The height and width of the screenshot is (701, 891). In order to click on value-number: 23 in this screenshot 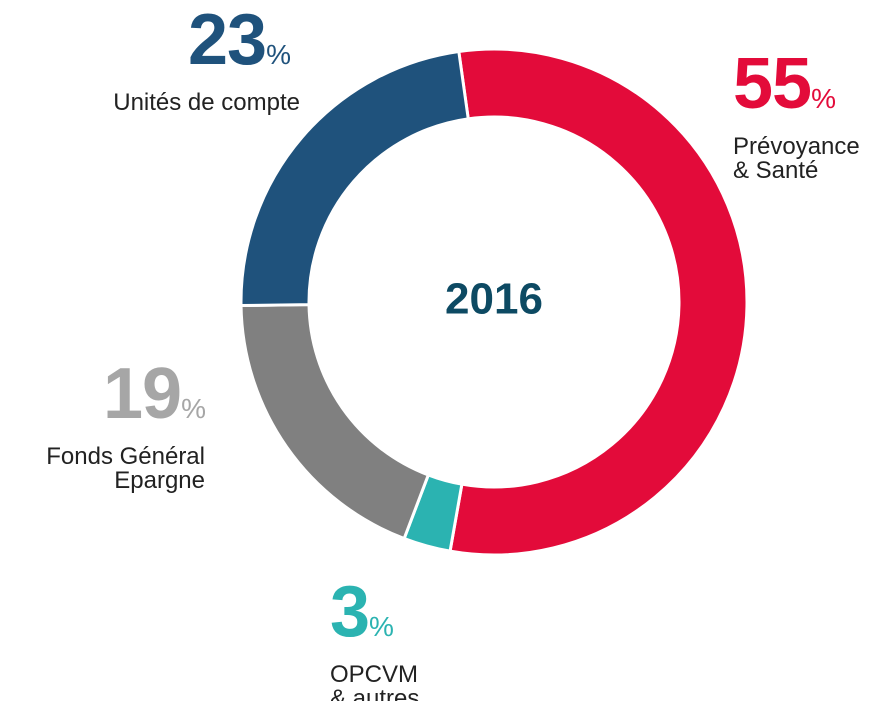, I will do `click(227, 40)`.